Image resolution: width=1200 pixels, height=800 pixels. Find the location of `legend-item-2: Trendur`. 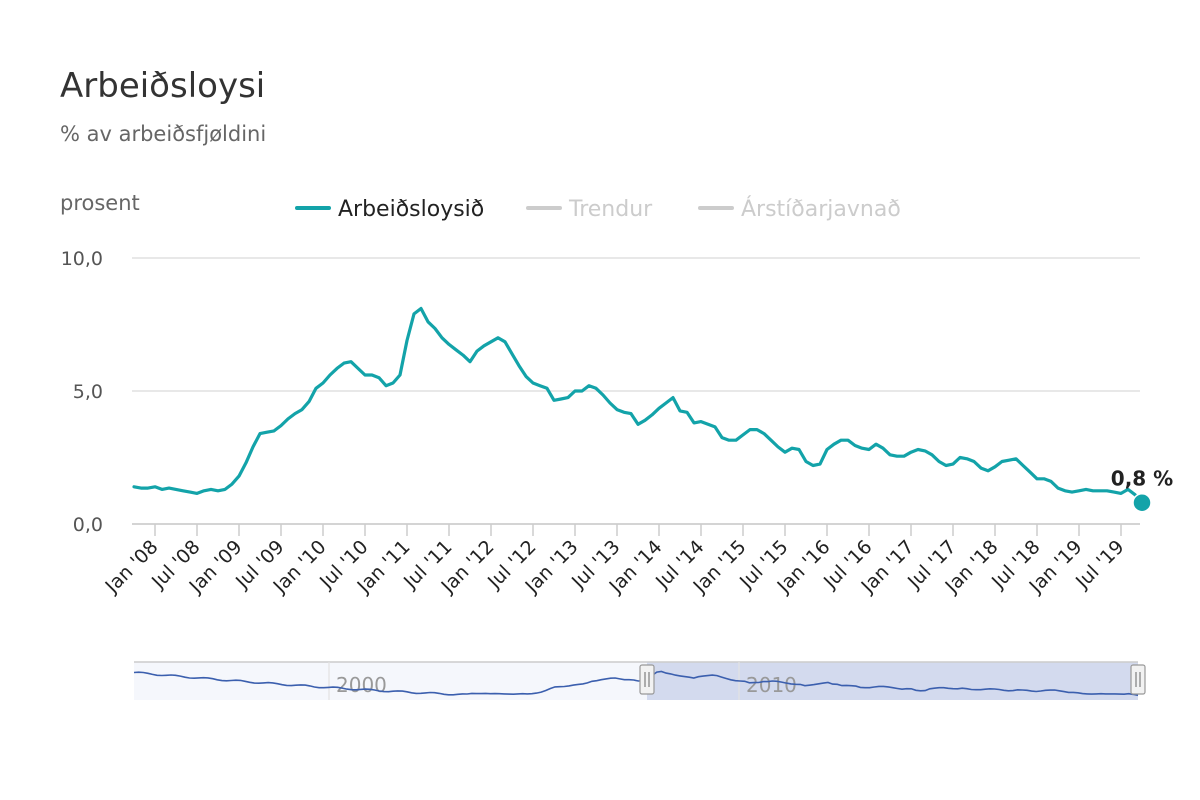

legend-item-2: Trendur is located at coordinates (589, 209).